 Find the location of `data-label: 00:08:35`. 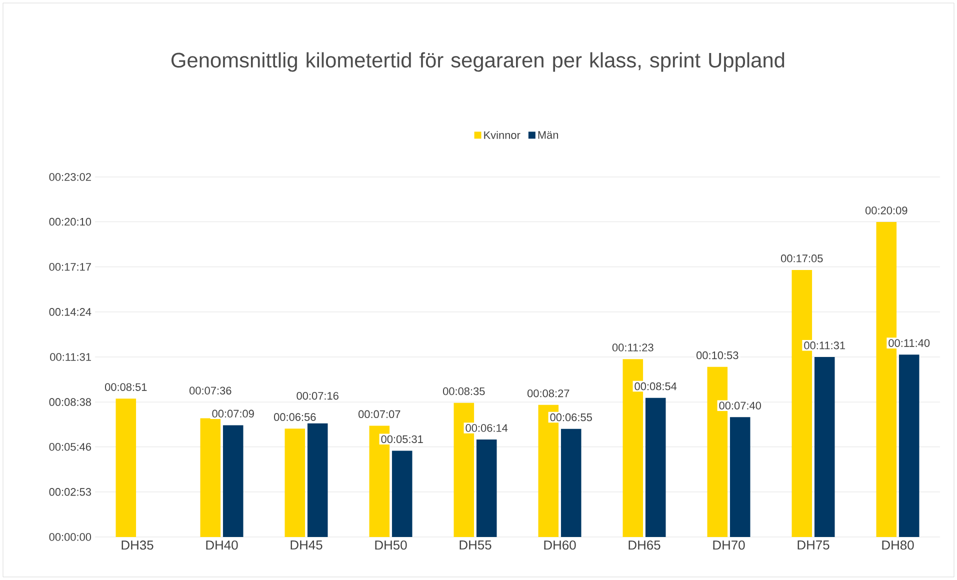

data-label: 00:08:35 is located at coordinates (463, 391).